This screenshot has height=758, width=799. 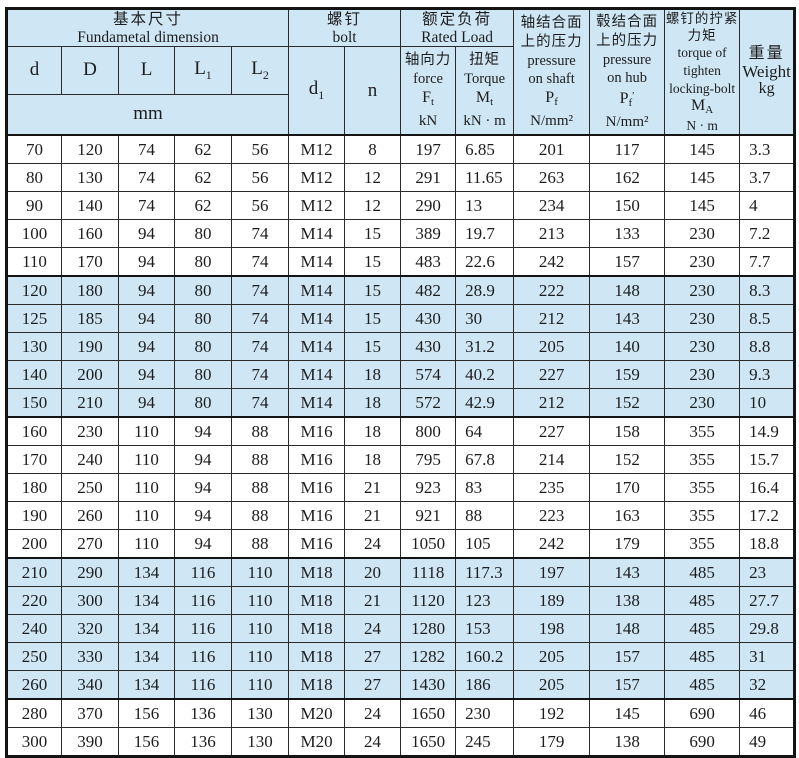 What do you see at coordinates (90, 290) in the screenshot?
I see `cell-D: 180` at bounding box center [90, 290].